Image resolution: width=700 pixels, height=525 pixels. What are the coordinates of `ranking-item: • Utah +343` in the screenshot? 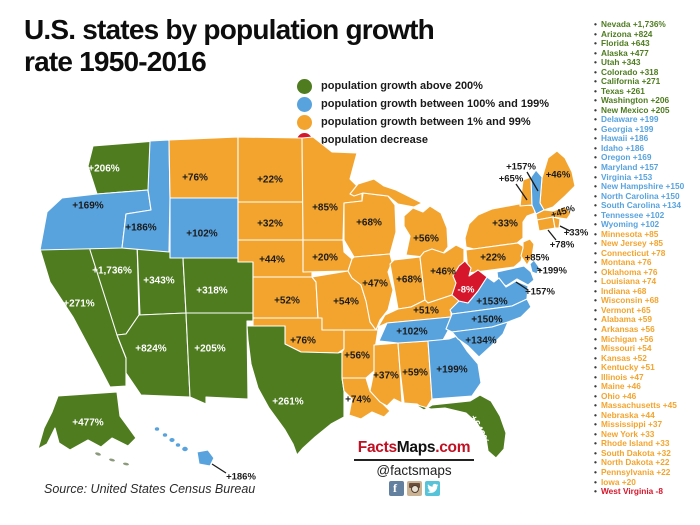 It's located at (647, 63).